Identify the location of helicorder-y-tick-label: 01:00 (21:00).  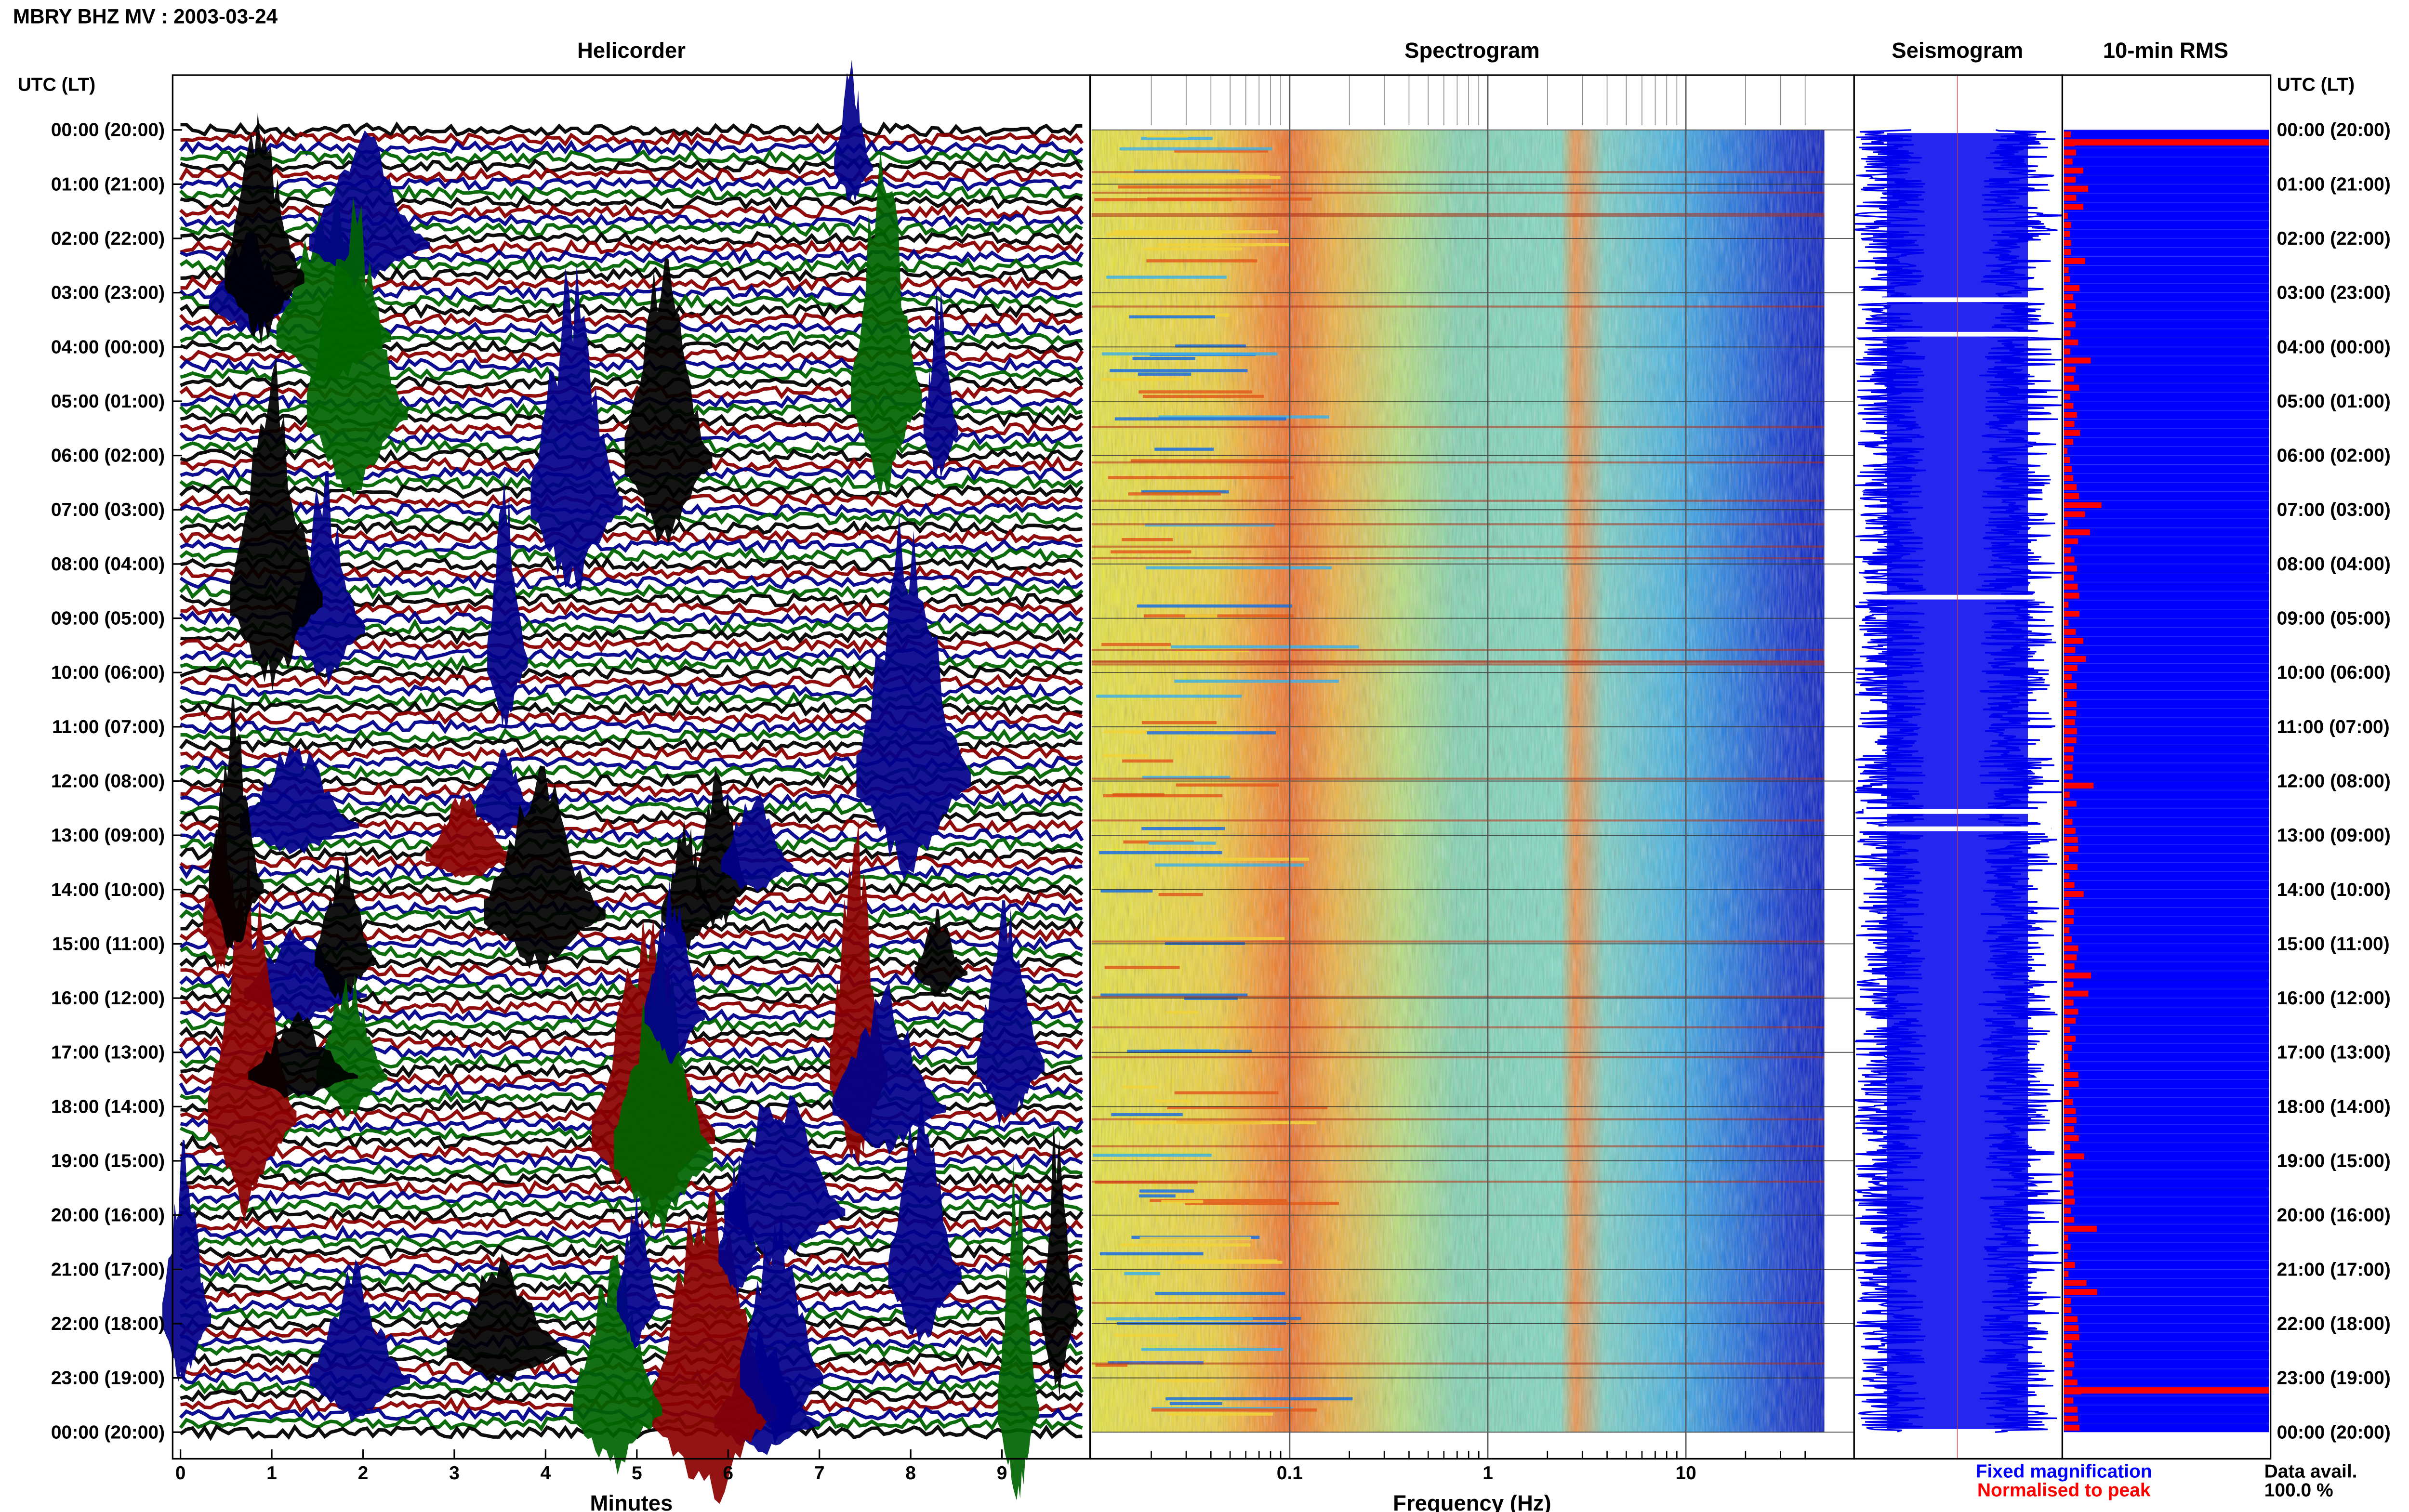
(108, 184).